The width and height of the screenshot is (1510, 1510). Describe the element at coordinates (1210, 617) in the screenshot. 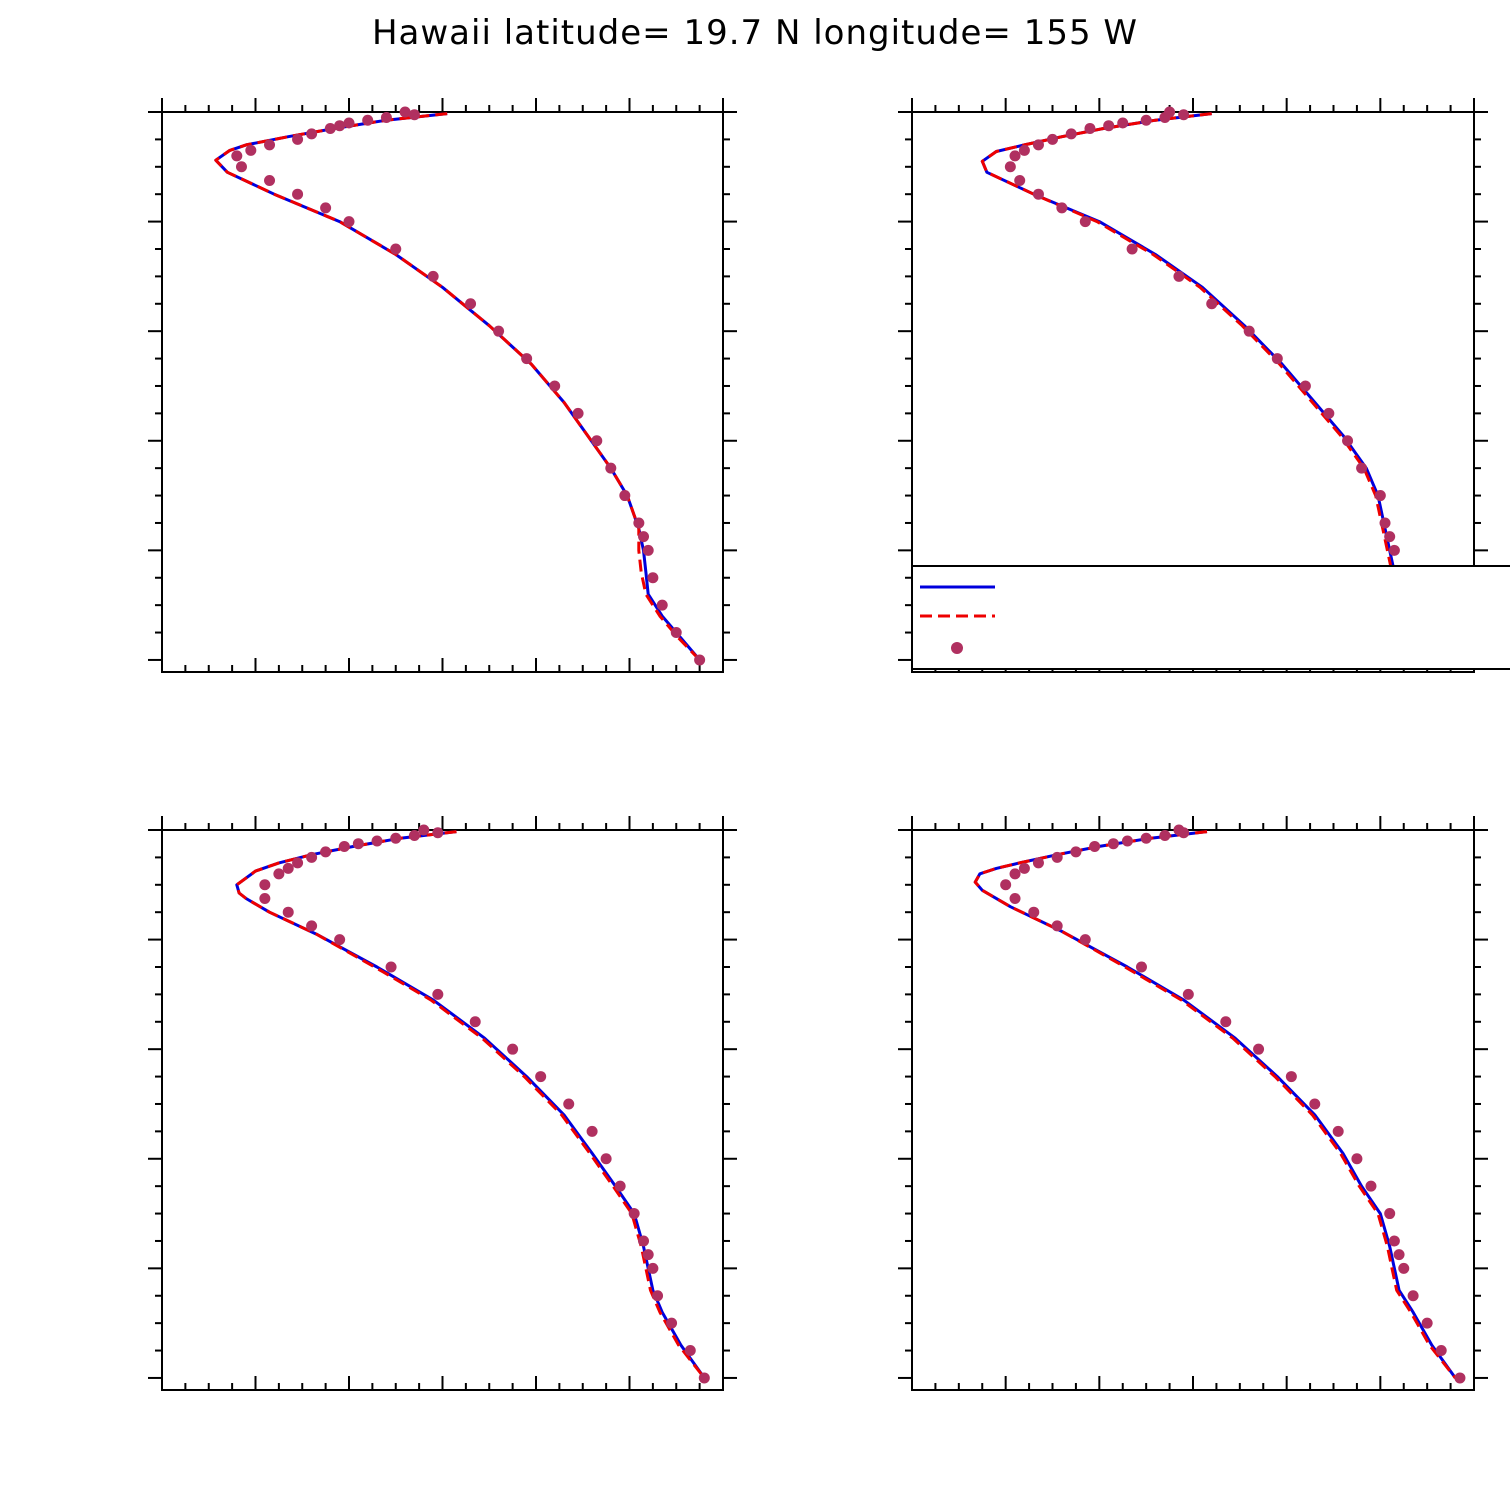

I see `legend` at that location.